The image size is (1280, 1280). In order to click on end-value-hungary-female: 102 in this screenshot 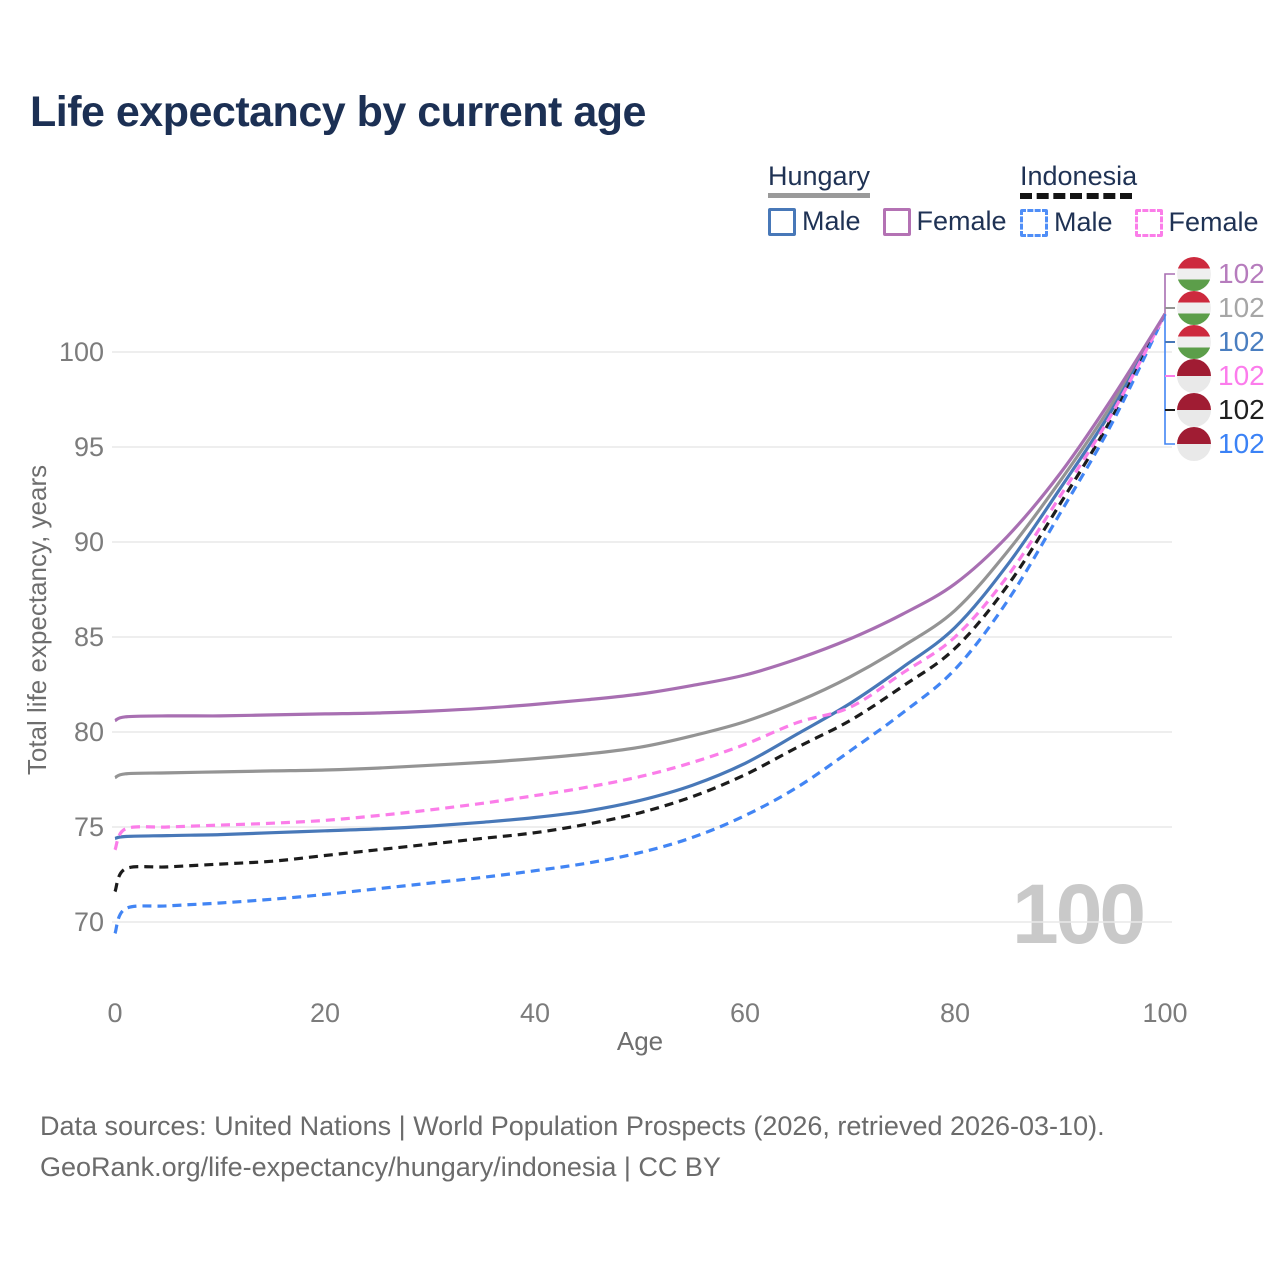, I will do `click(1241, 273)`.